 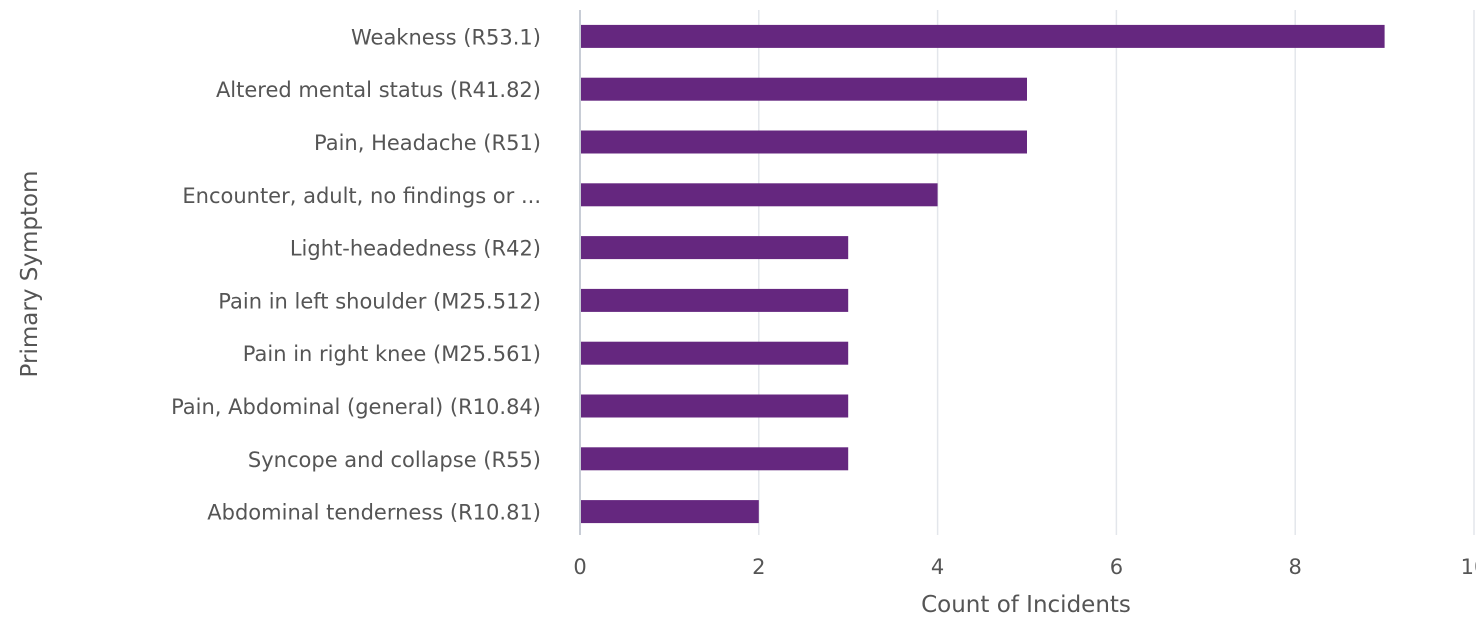 What do you see at coordinates (30, 274) in the screenshot?
I see `y-axis-title: Primary Symptom` at bounding box center [30, 274].